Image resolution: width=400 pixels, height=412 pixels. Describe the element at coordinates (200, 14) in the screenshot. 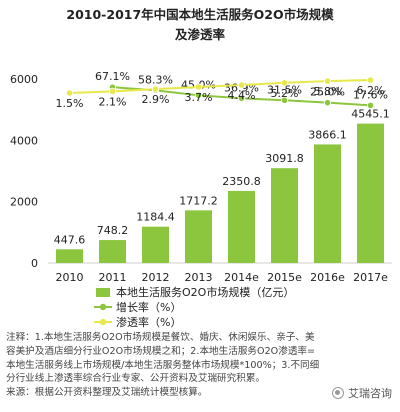

I see `chart-title-line1: 2010-2017年中国本地生活服务O2O市场规模` at that location.